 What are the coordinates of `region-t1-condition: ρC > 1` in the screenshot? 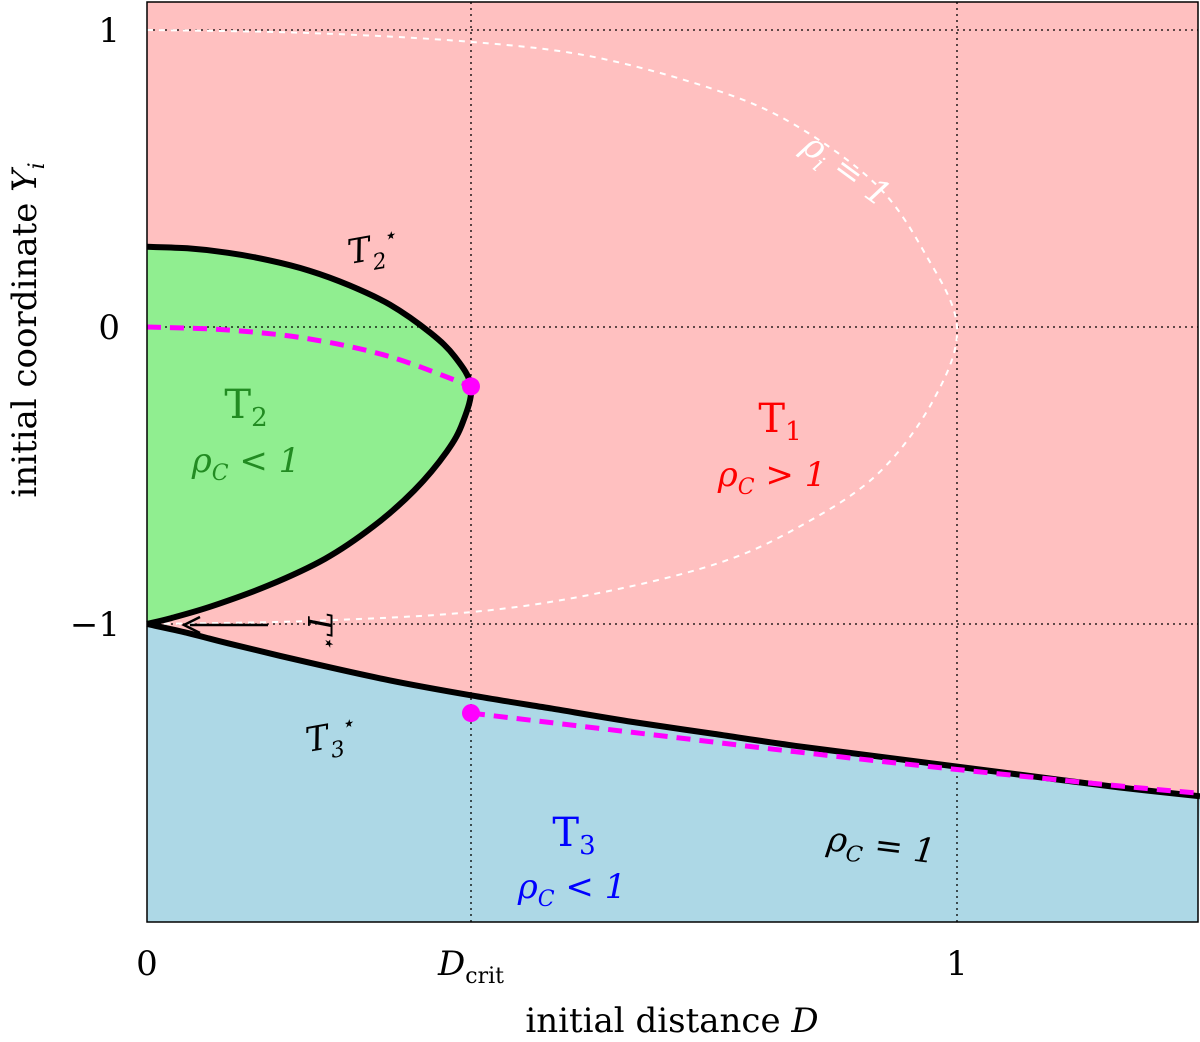 It's located at (772, 477).